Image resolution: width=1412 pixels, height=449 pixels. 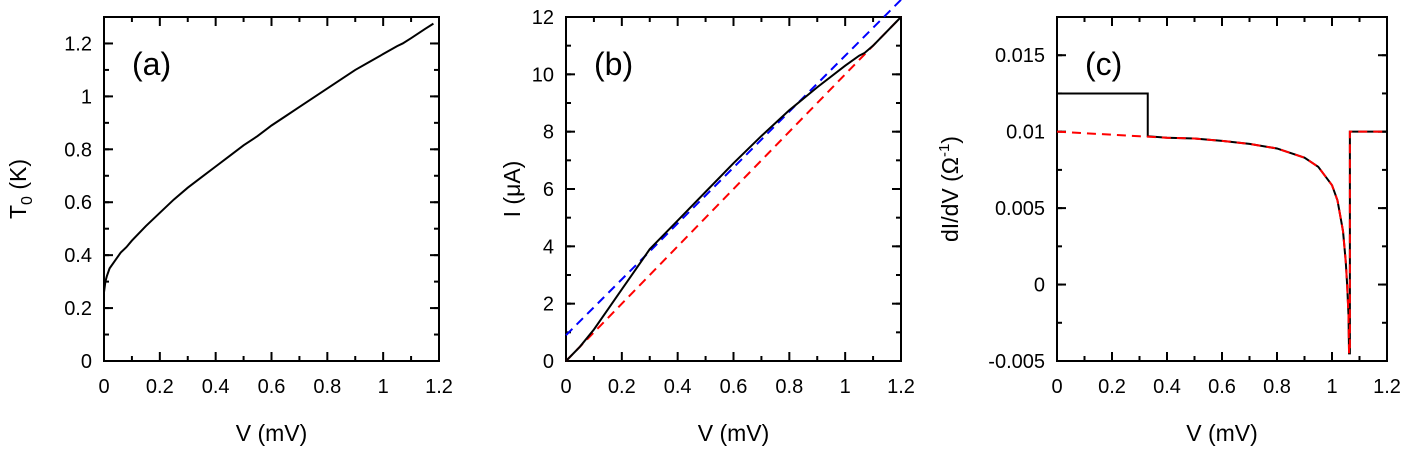 I want to click on y-tick-label: 8, so click(x=548, y=133).